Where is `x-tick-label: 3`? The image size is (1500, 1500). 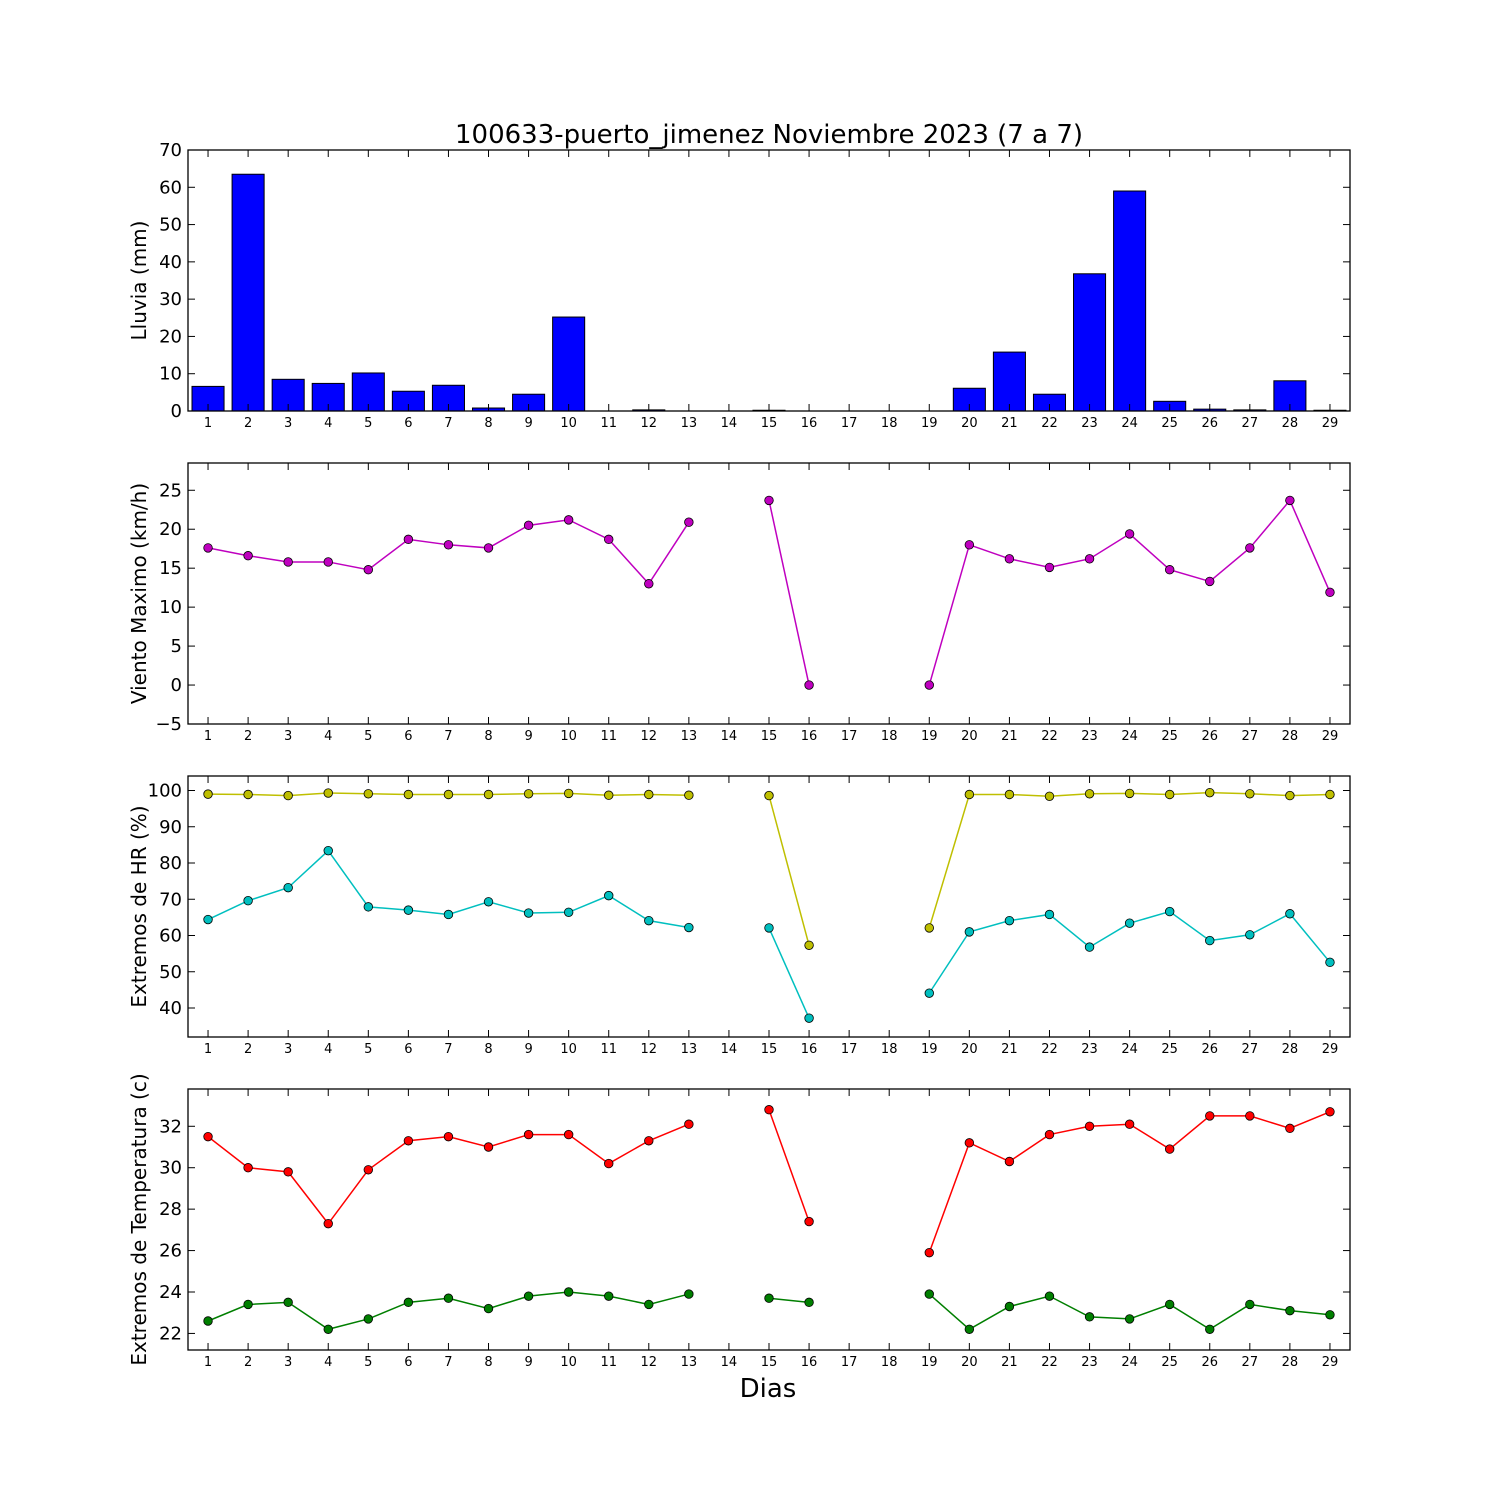 x-tick-label: 3 is located at coordinates (288, 736).